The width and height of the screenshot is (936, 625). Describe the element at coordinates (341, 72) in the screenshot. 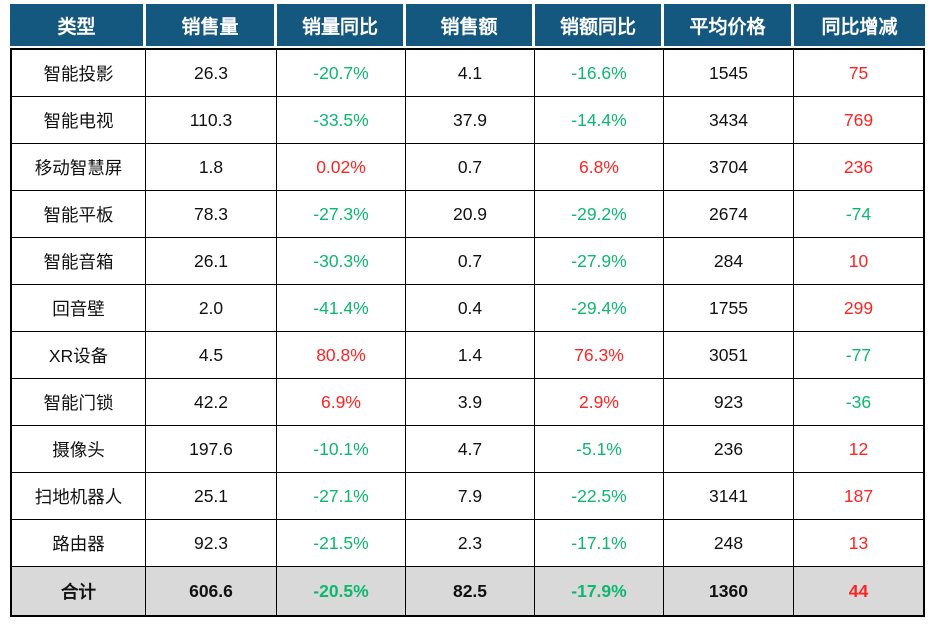

I see `table-cell: -20.7%` at that location.